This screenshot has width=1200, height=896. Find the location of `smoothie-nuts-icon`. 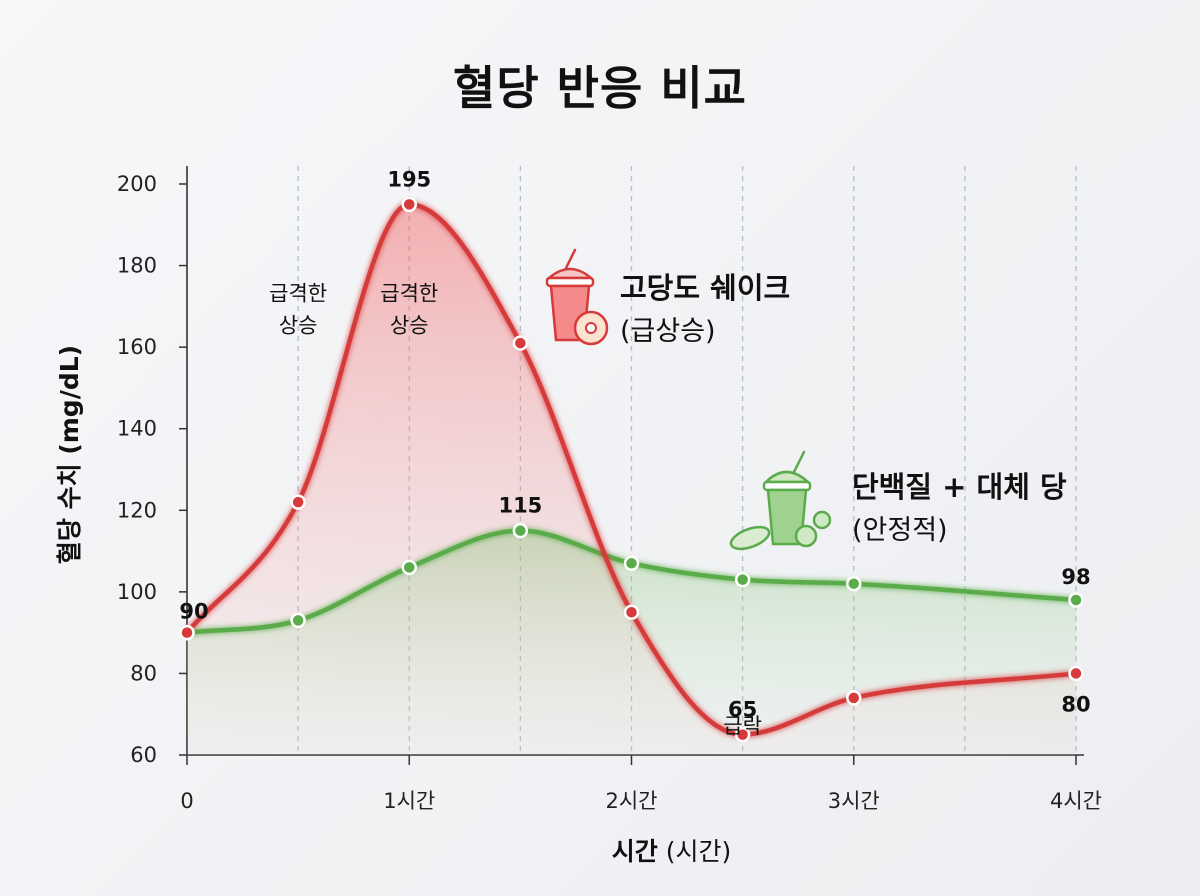

smoothie-nuts-icon is located at coordinates (780, 500).